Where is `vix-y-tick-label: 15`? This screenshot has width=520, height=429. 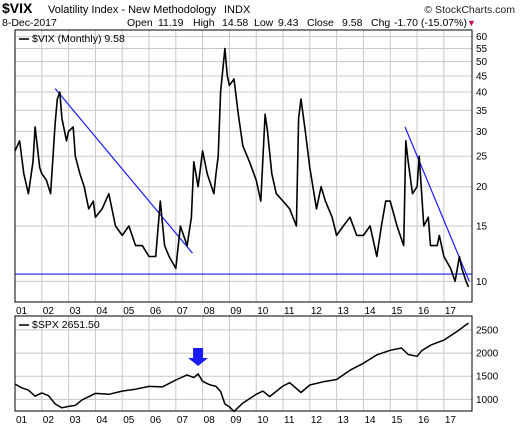
vix-y-tick-label: 15 is located at coordinates (482, 227).